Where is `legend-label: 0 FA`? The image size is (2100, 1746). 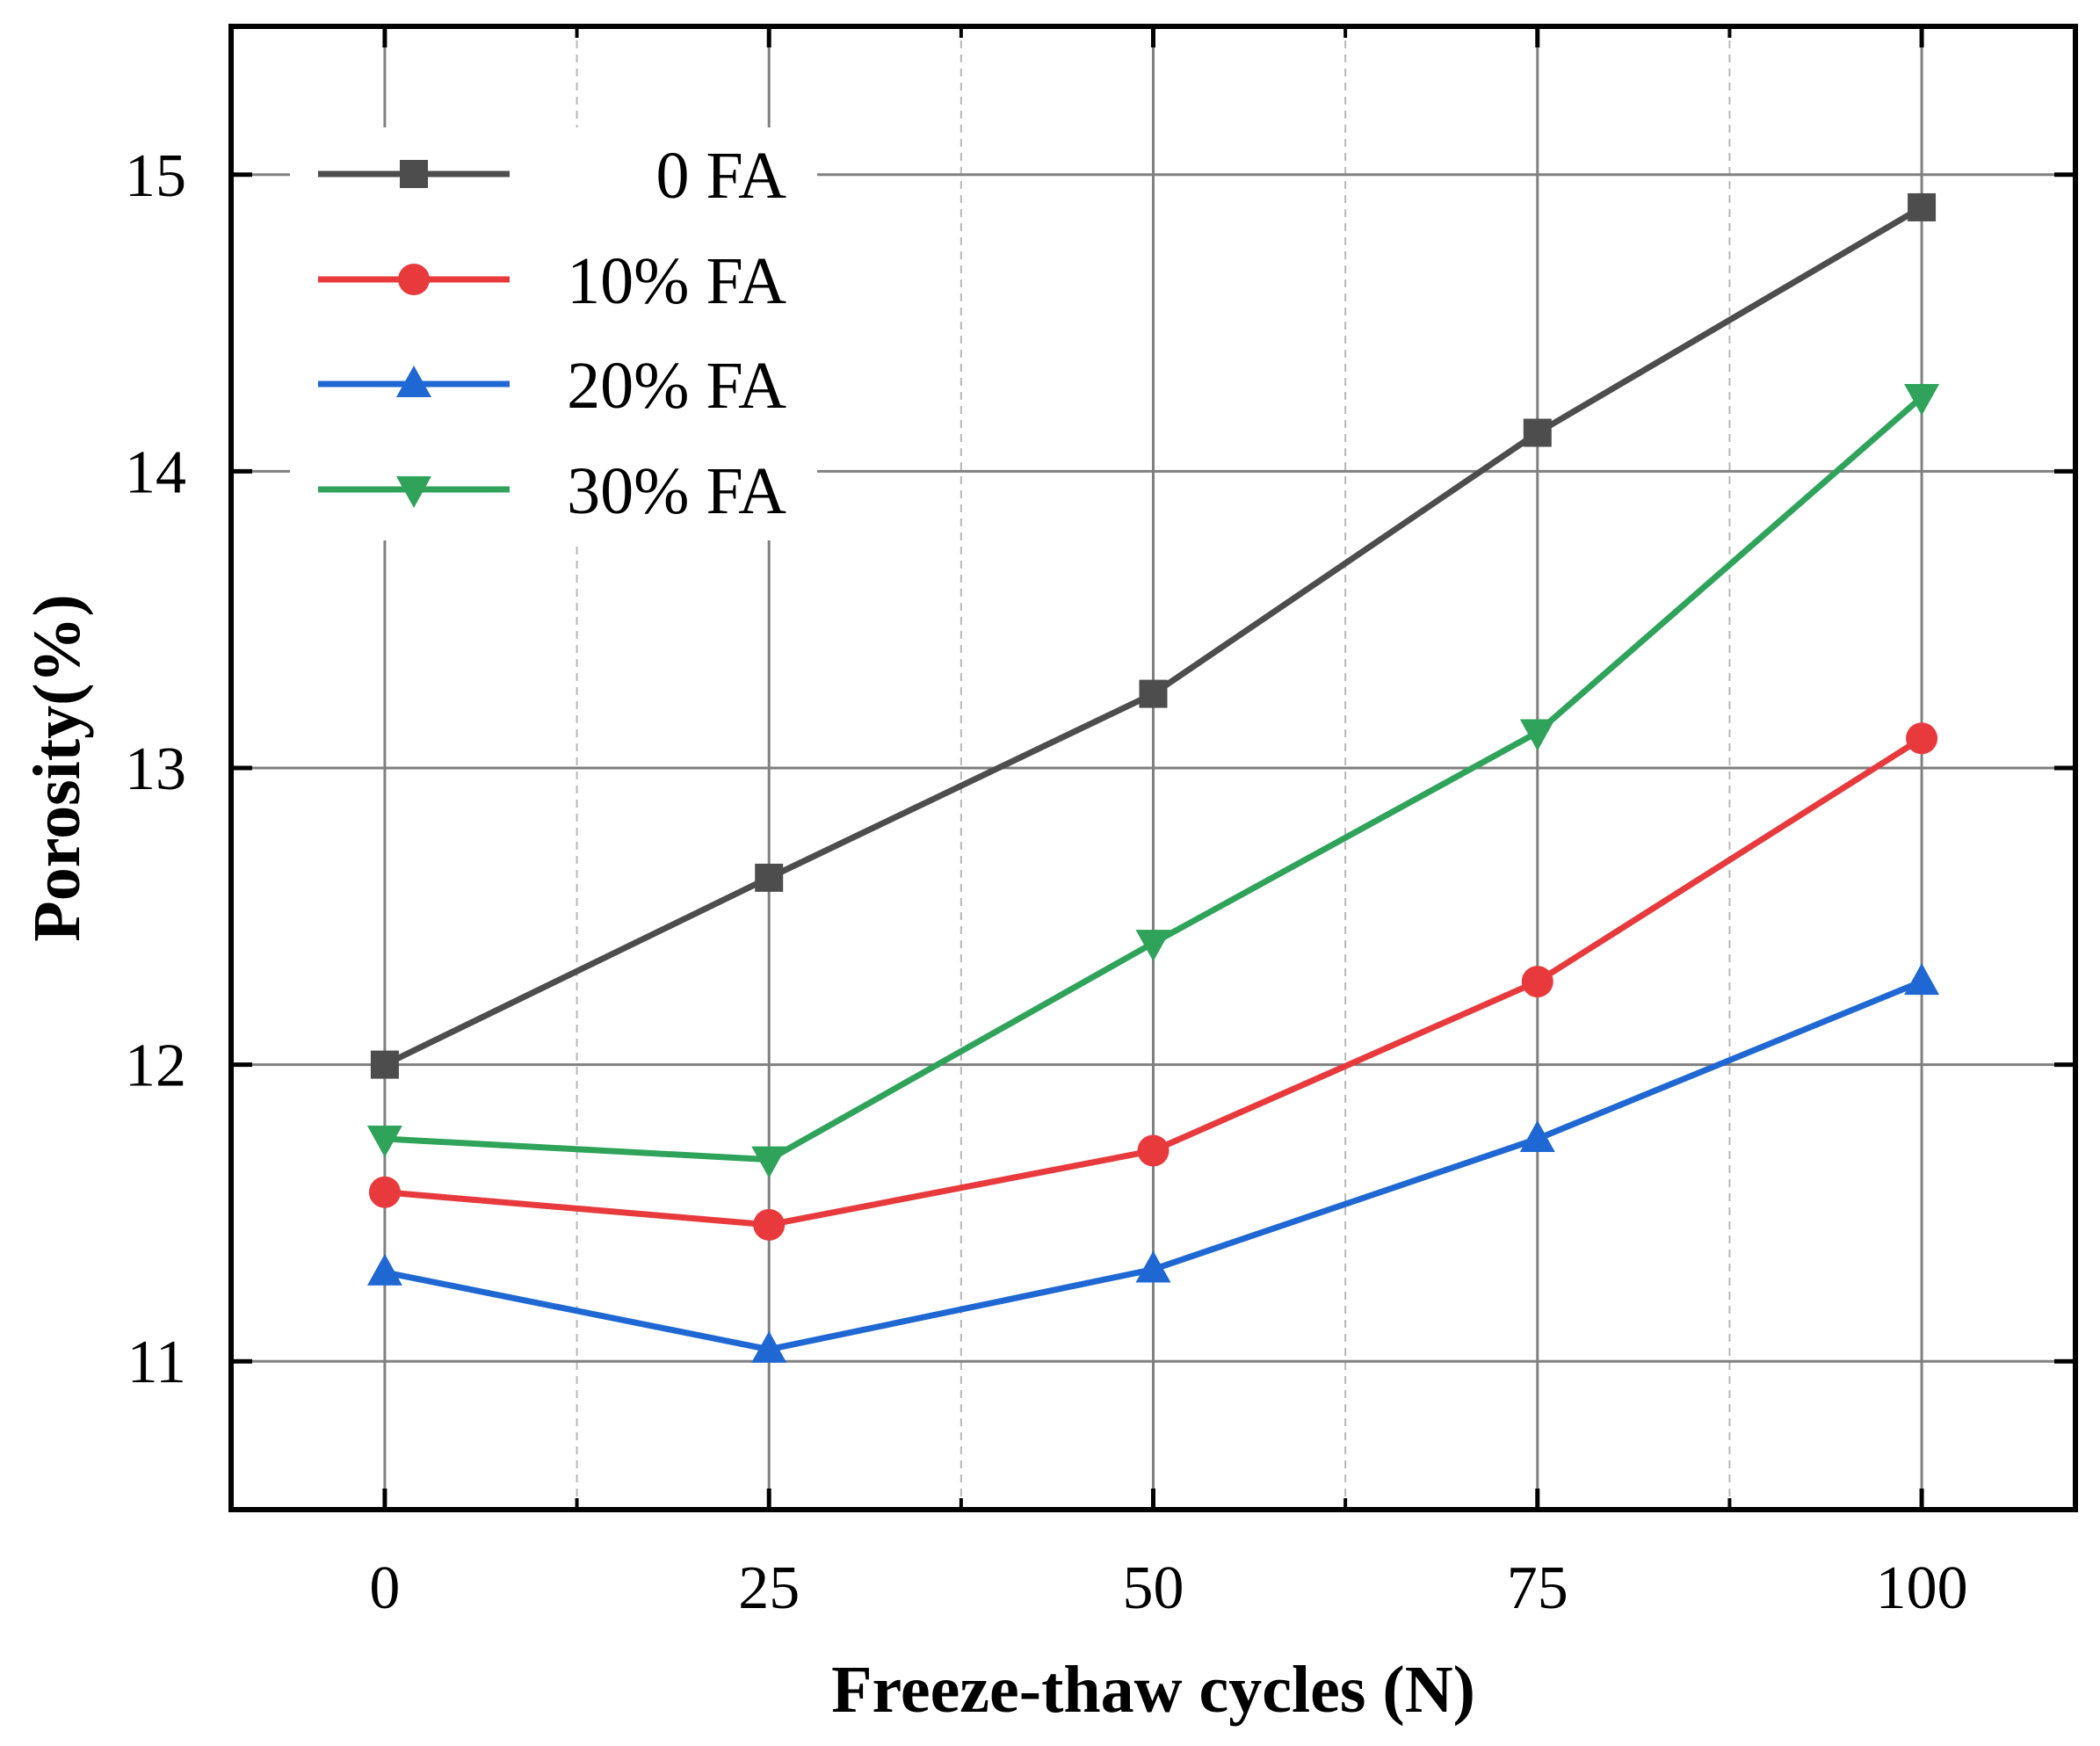
legend-label: 0 FA is located at coordinates (720, 176).